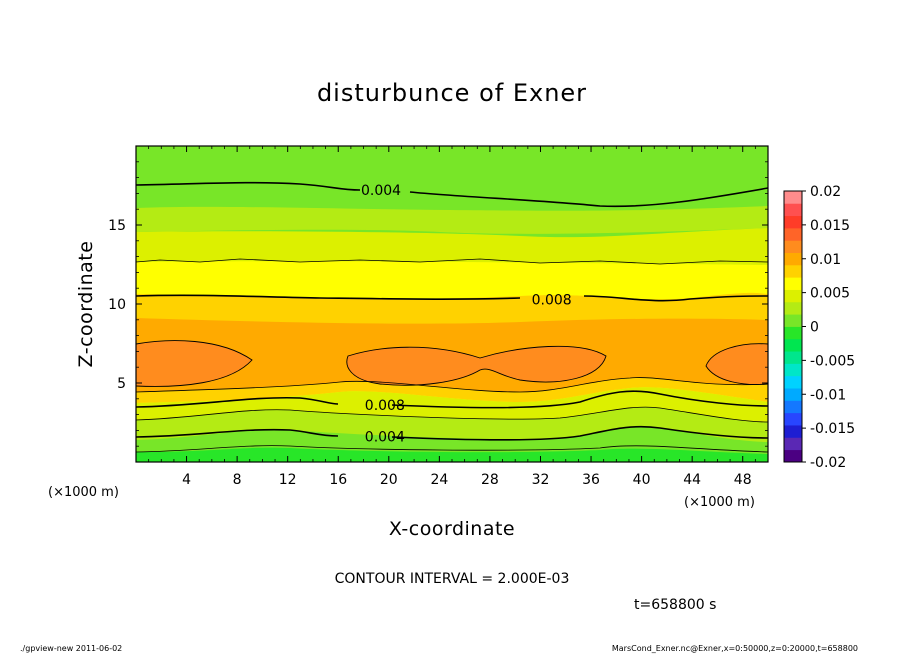 This screenshot has width=904, height=654. I want to click on x-tick-label: 44, so click(692, 480).